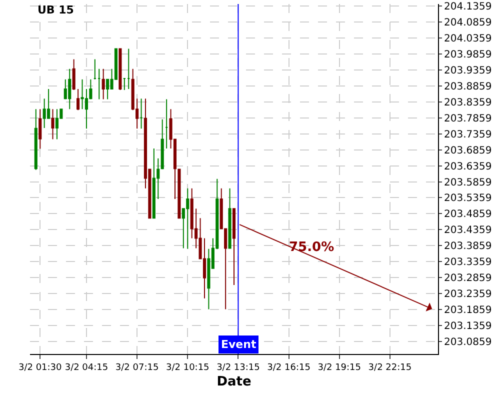 This screenshot has width=500, height=400. What do you see at coordinates (468, 342) in the screenshot?
I see `y-tick-label: 203.0859` at bounding box center [468, 342].